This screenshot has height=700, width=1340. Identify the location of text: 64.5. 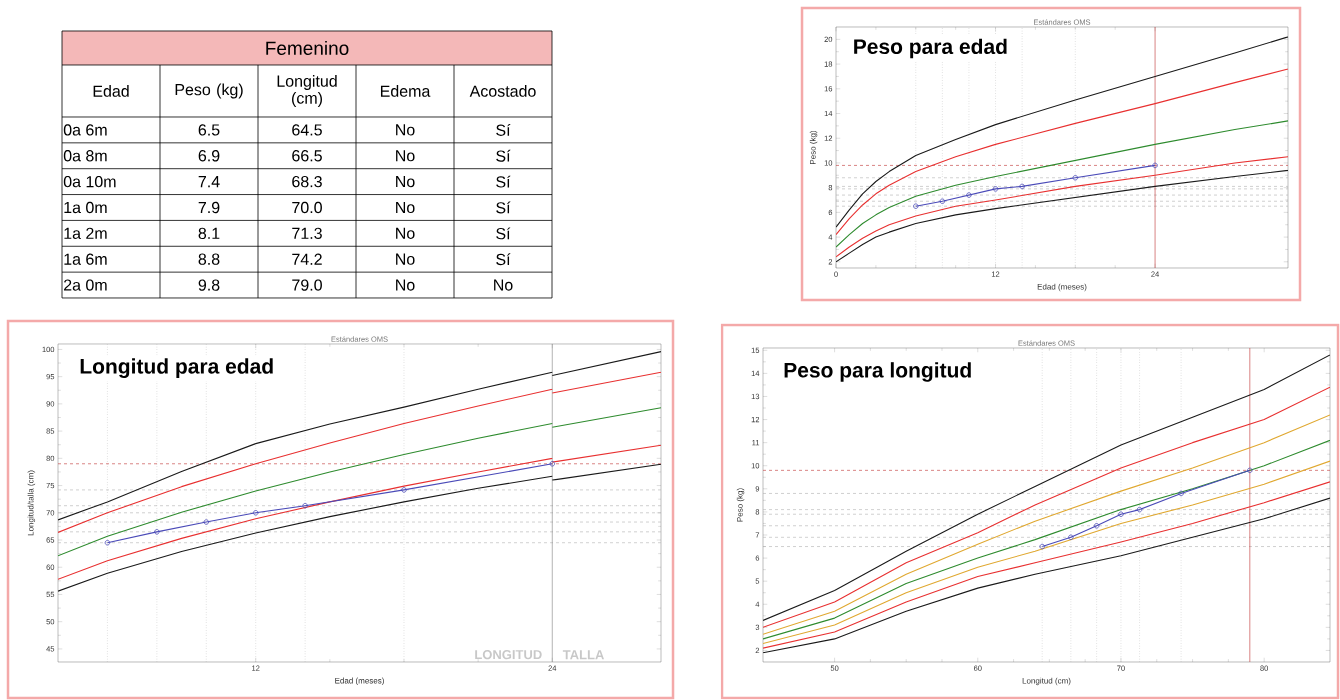
(307, 130).